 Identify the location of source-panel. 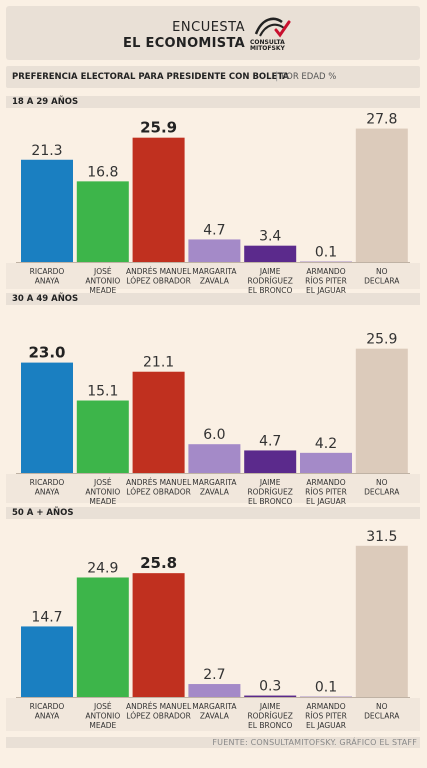
(213, 742).